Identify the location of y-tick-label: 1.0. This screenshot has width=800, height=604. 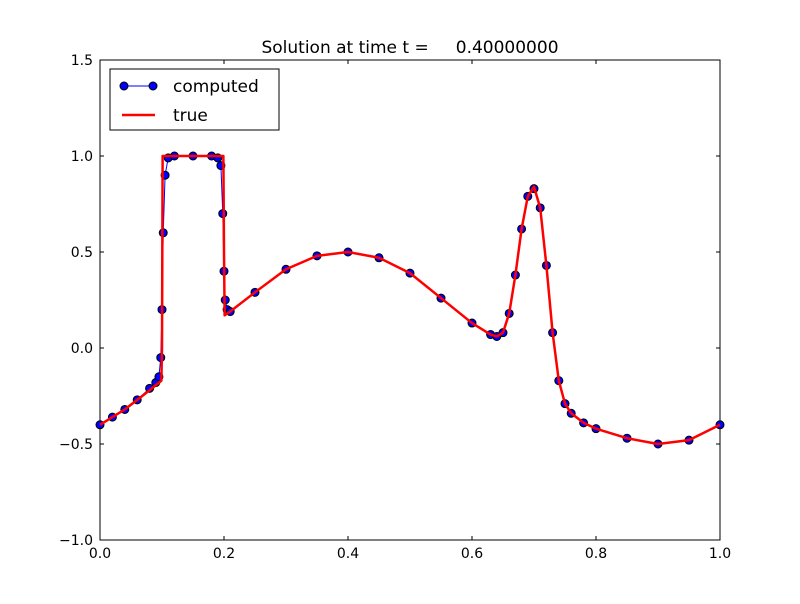
(82, 157).